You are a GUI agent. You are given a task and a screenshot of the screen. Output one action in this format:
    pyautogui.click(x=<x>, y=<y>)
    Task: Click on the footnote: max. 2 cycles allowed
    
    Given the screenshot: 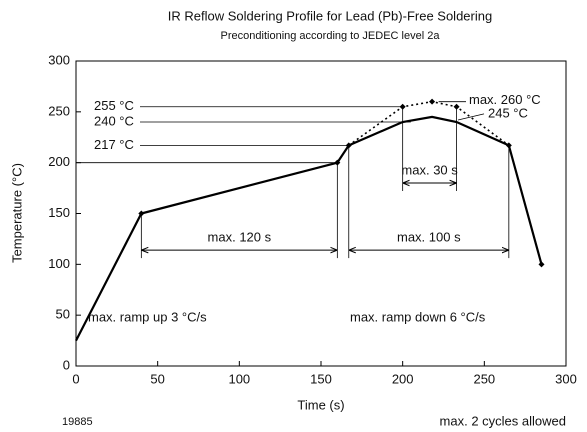 What is the action you would take?
    pyautogui.click(x=503, y=420)
    